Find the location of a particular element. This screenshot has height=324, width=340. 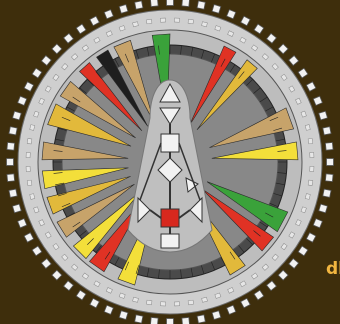

spleen-center is located at coordinates (144, 210).